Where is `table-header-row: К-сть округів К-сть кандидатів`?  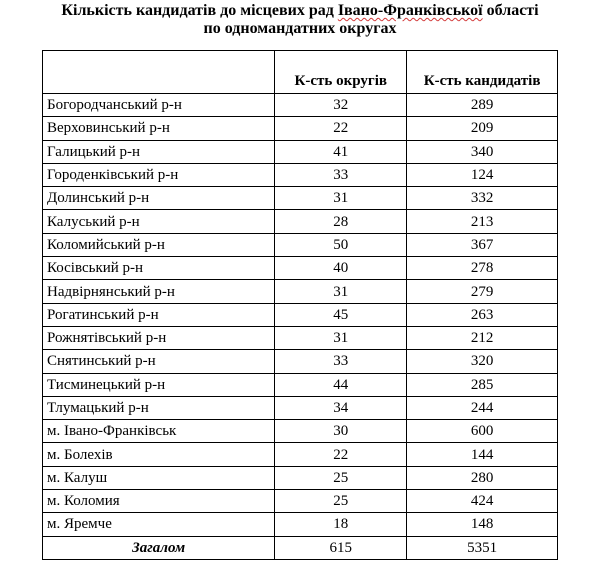
table-header-row: К-сть округів К-сть кандидатів is located at coordinates (299, 72).